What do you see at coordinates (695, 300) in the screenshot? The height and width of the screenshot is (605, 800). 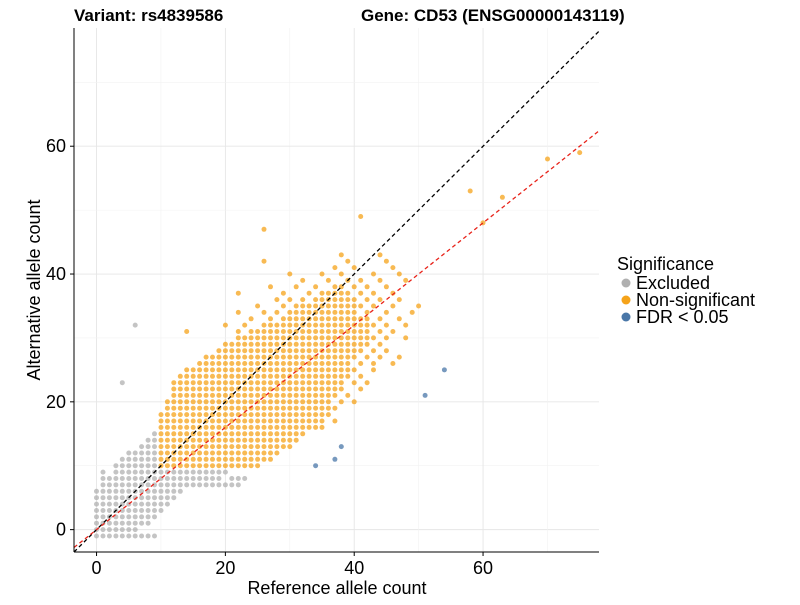 I see `legend-label-nonsig: Non-significant` at bounding box center [695, 300].